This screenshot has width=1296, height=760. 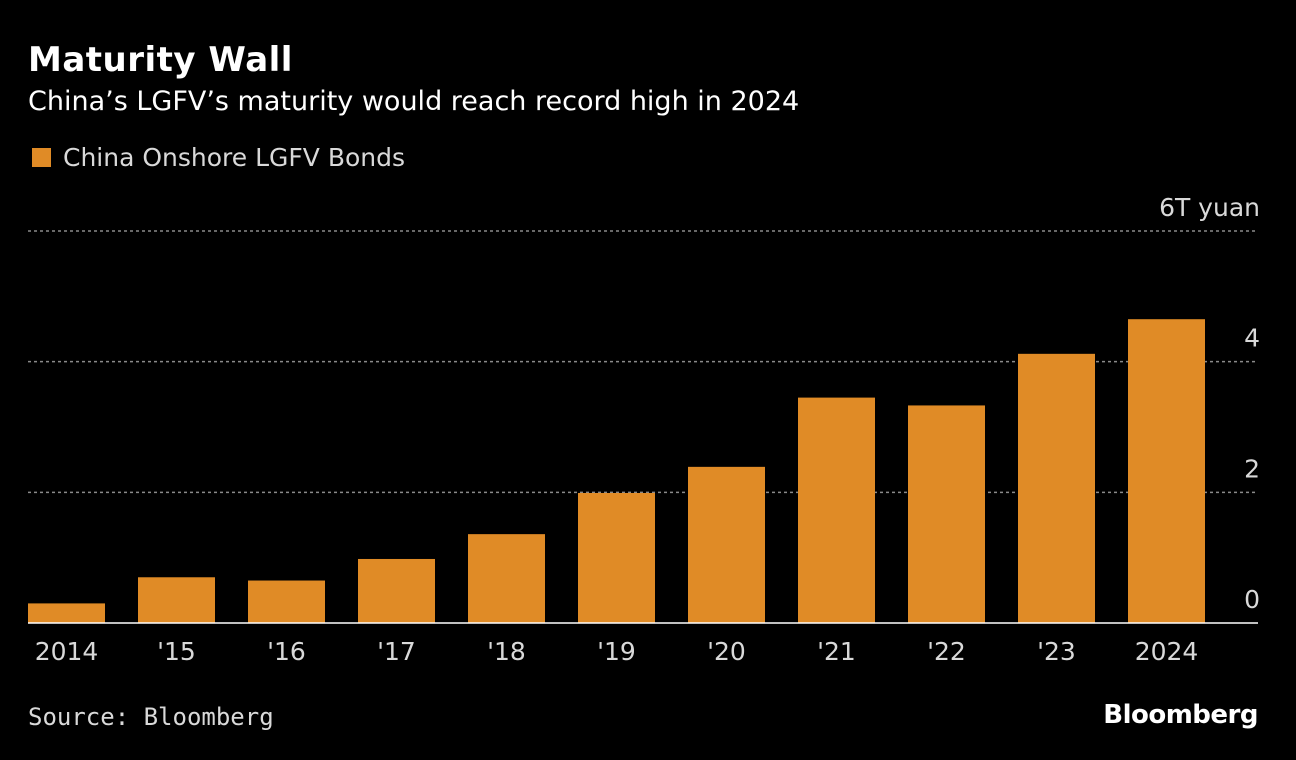 What do you see at coordinates (506, 651) in the screenshot?
I see `x-tick-label: '18` at bounding box center [506, 651].